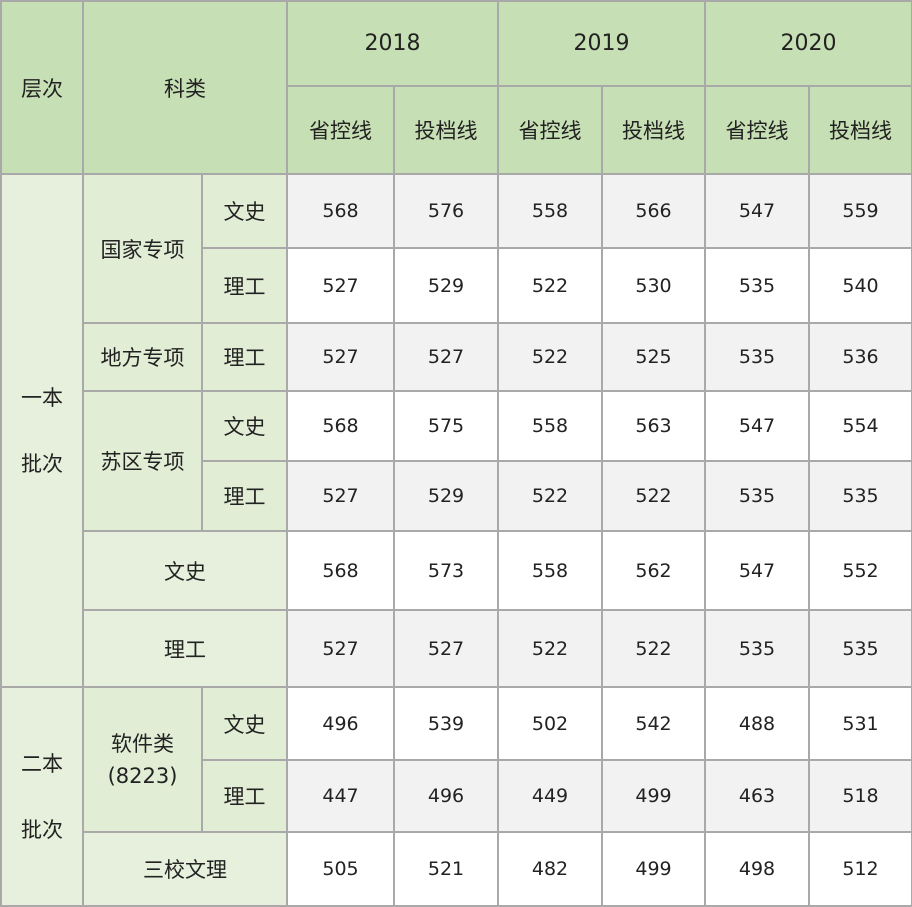 This screenshot has height=907, width=912. I want to click on group-cell-difang: 地方专项, so click(142, 357).